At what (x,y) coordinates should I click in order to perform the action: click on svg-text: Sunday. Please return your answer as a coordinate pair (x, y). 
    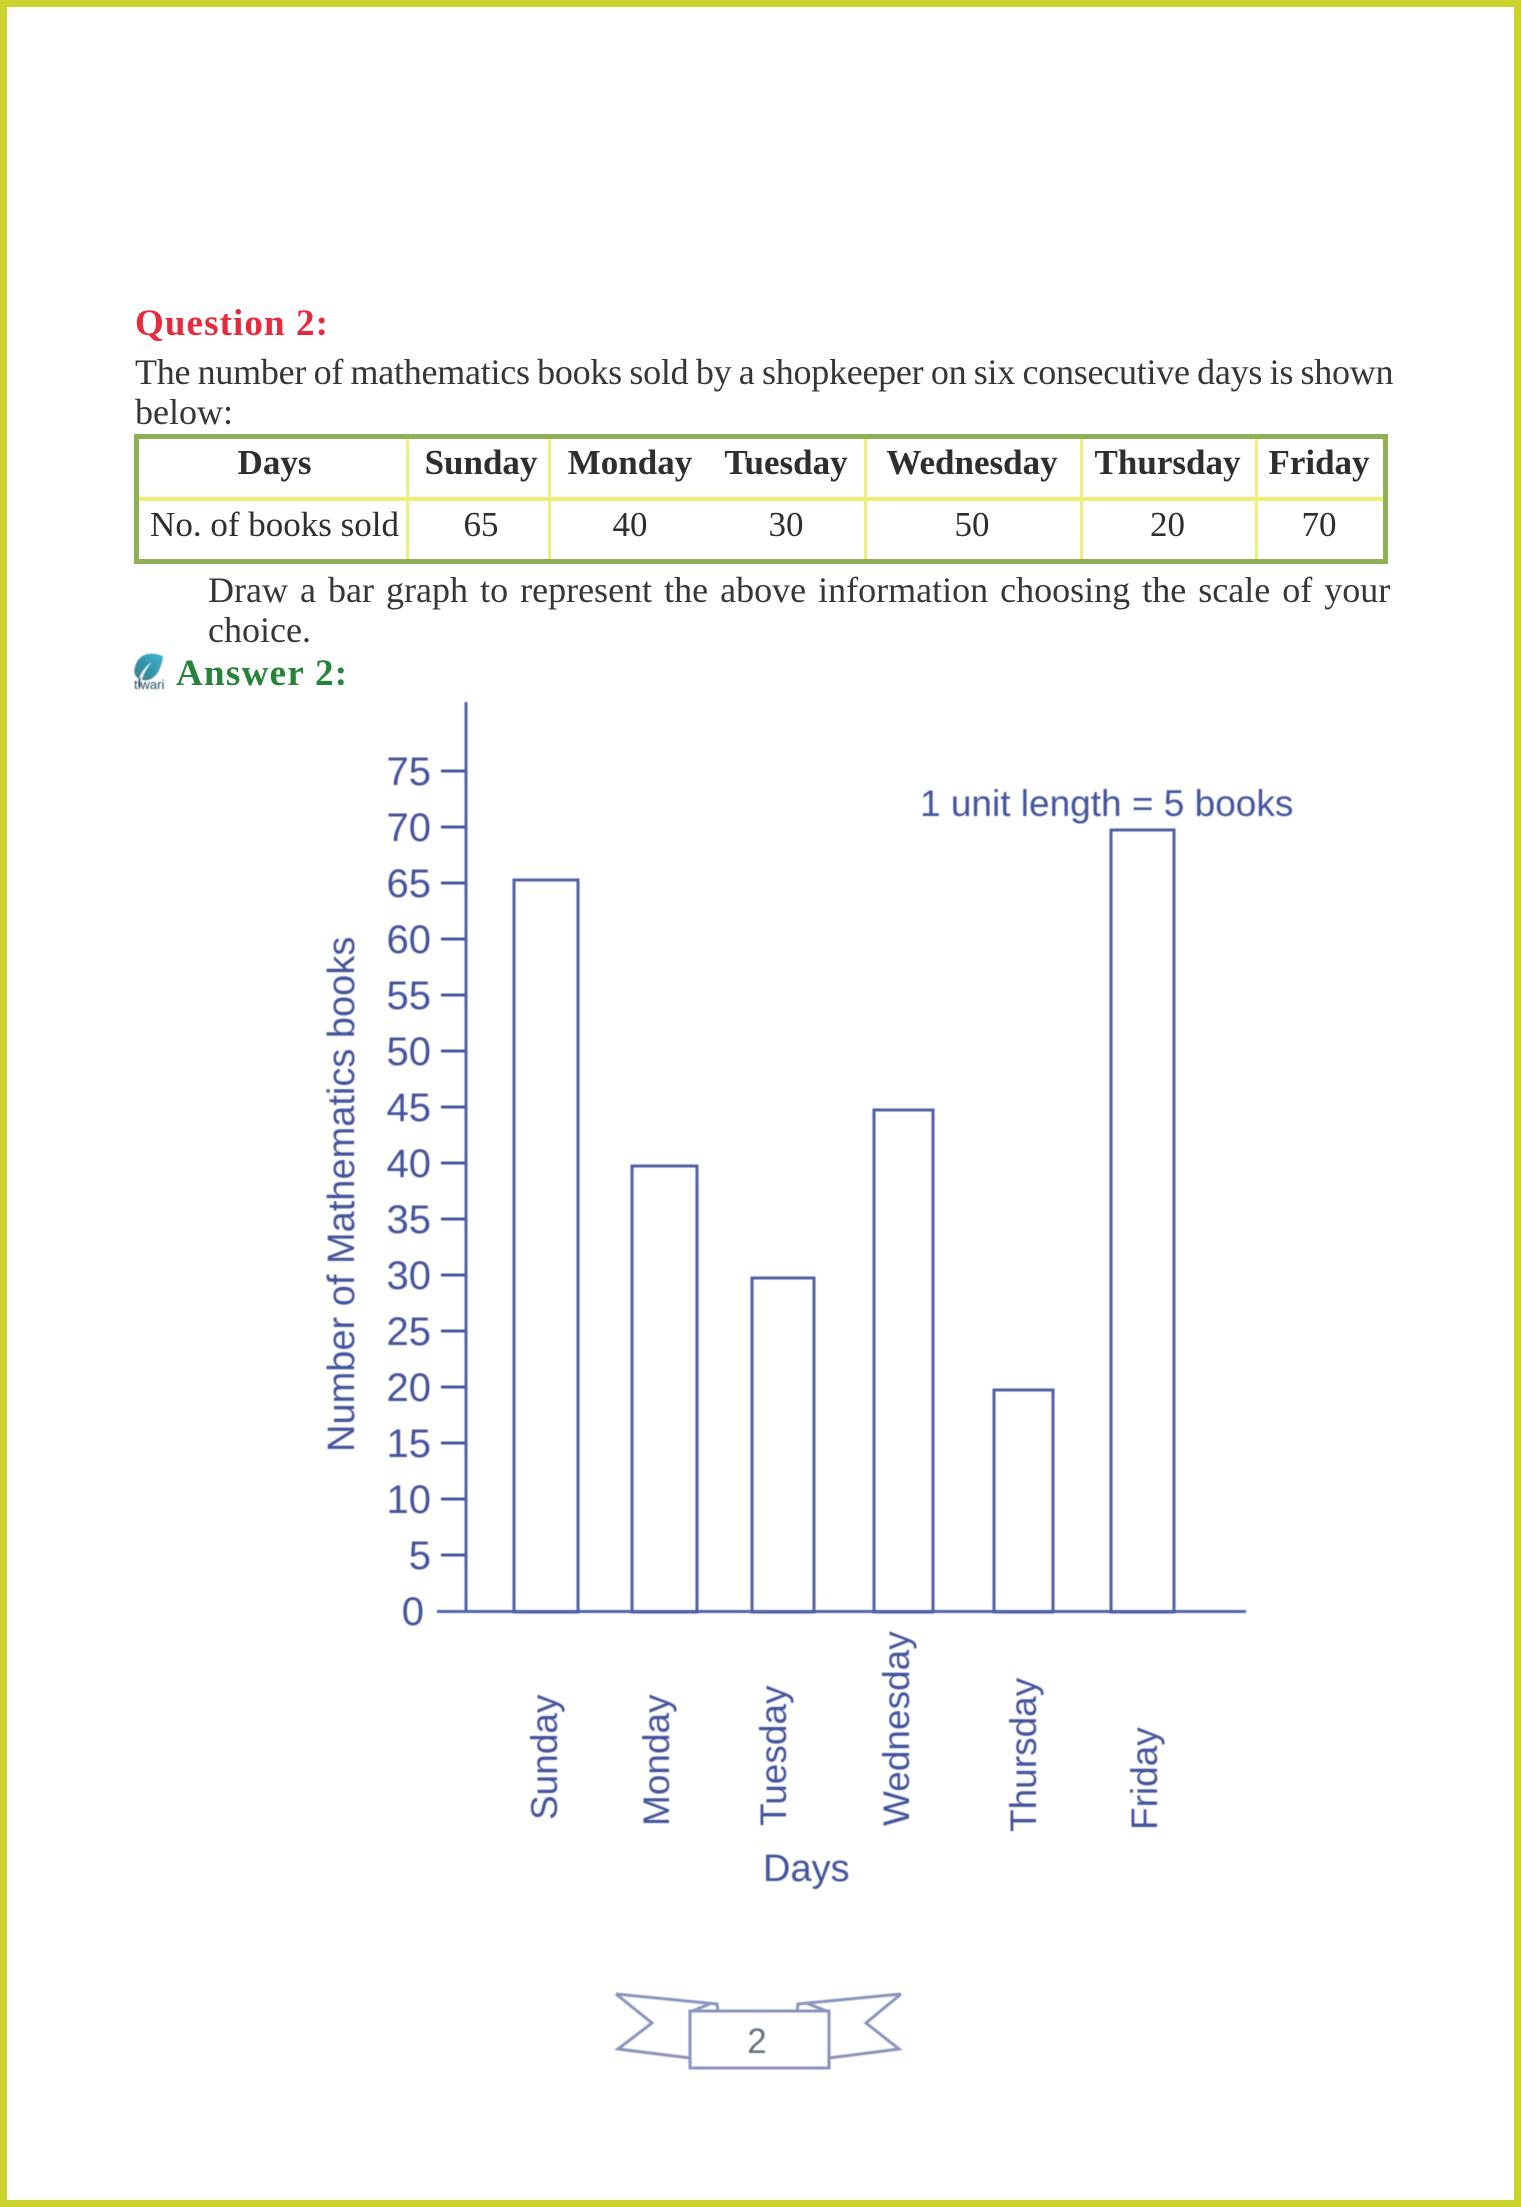
    Looking at the image, I should click on (544, 1757).